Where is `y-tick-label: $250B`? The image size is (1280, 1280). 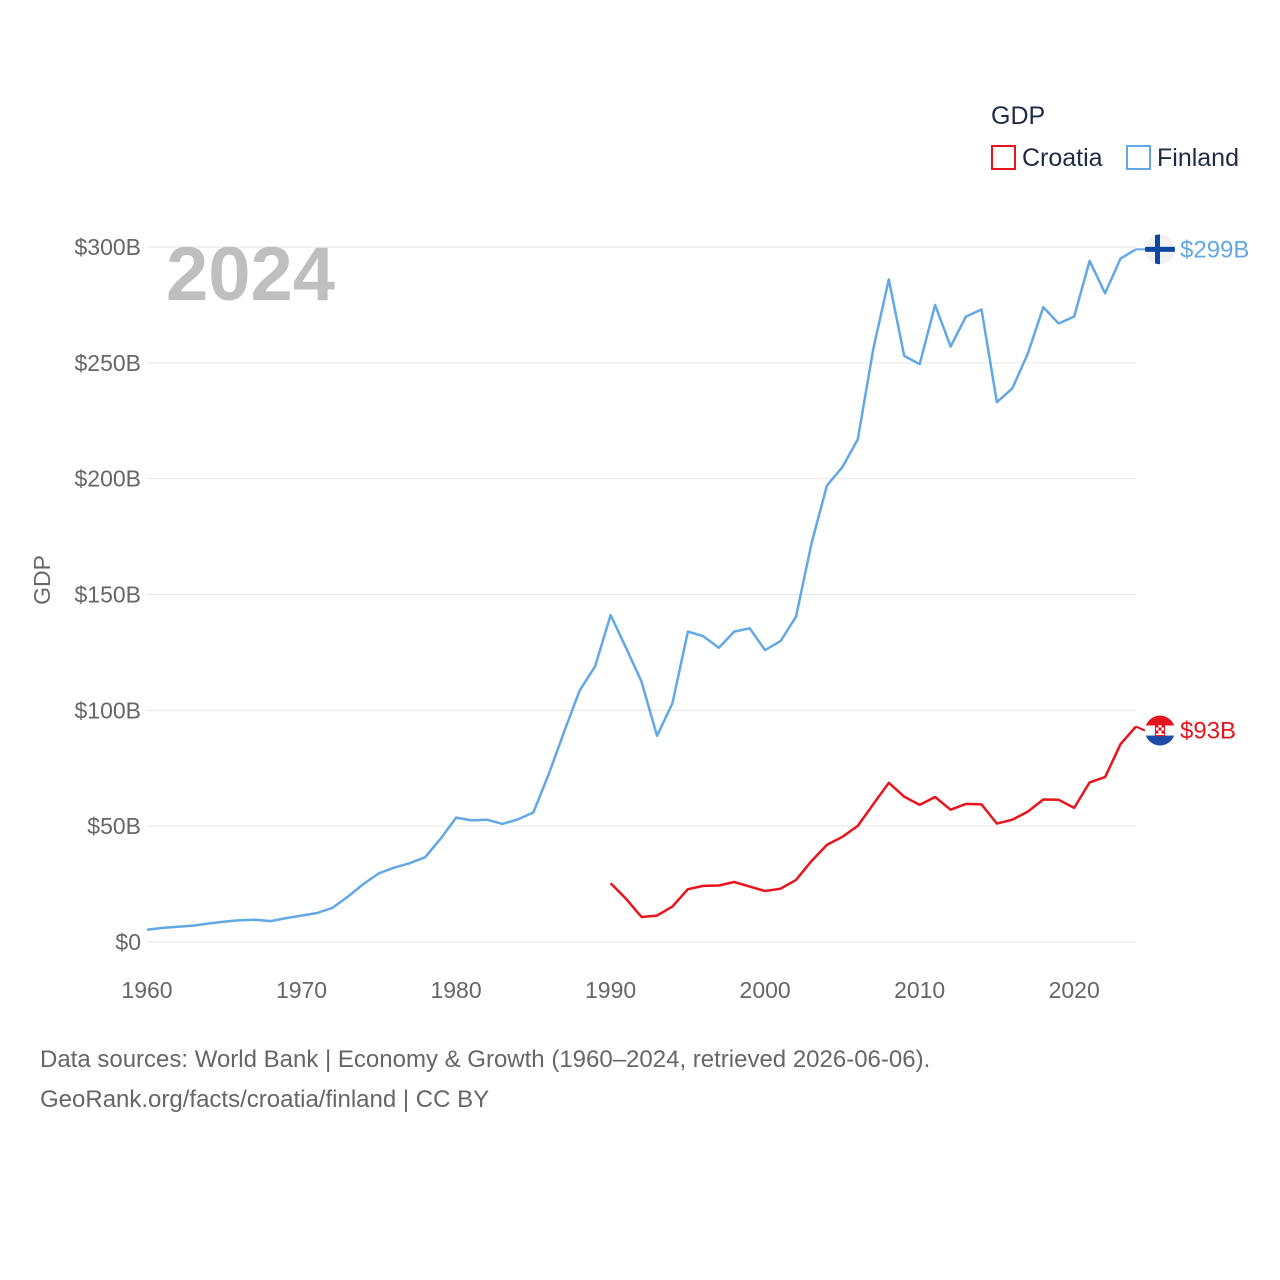
y-tick-label: $250B is located at coordinates (107, 363).